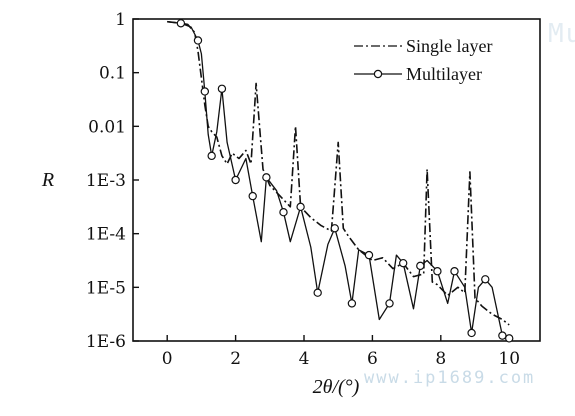 The width and height of the screenshot is (575, 416). Describe the element at coordinates (167, 359) in the screenshot. I see `x-tick-label: 0` at that location.